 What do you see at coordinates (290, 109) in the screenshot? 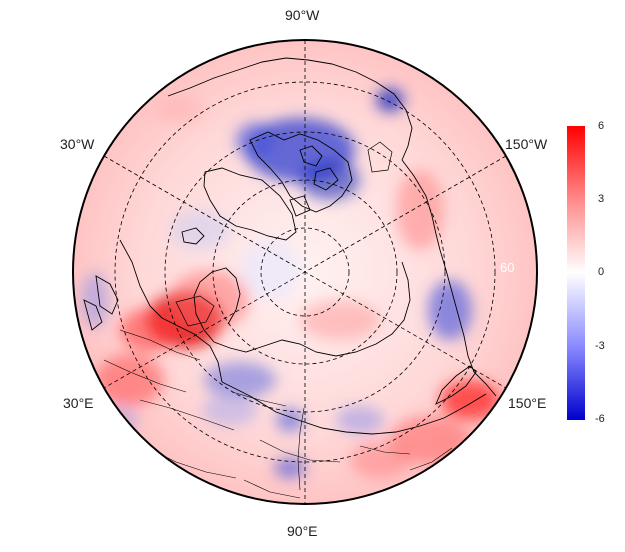
I see `coastline-north-america` at bounding box center [290, 109].